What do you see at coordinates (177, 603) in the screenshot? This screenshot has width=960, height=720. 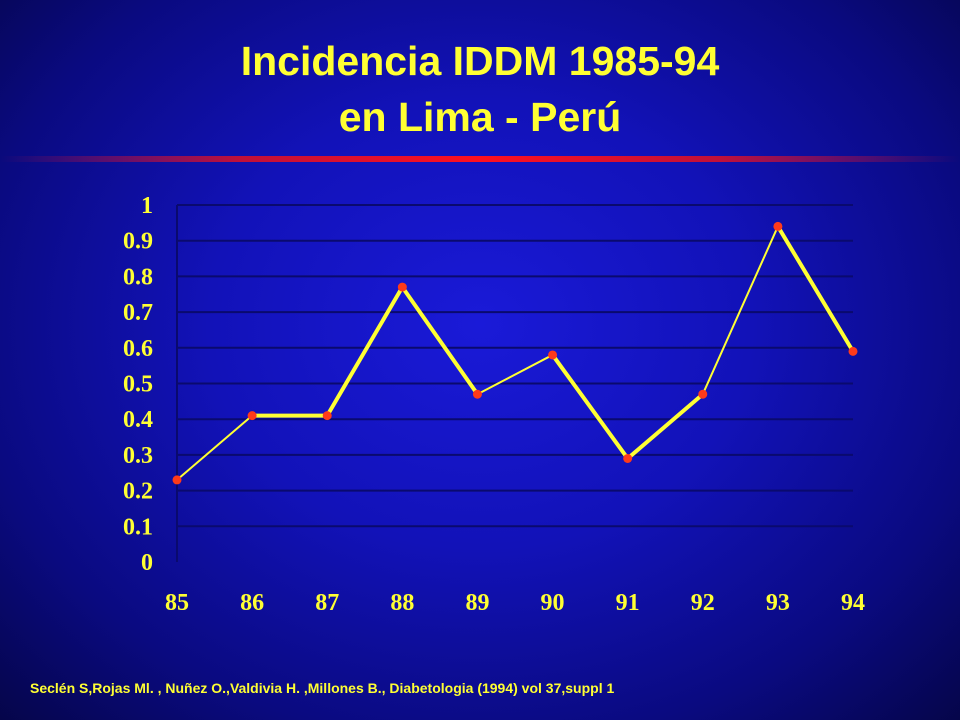 I see `x-tick-label: 85` at bounding box center [177, 603].